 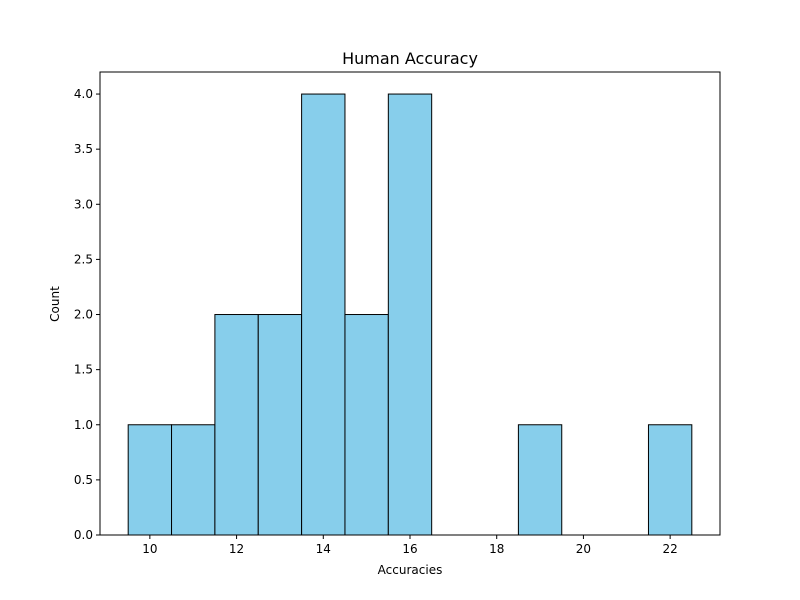 I want to click on y-axis-label: Count, so click(x=55, y=304).